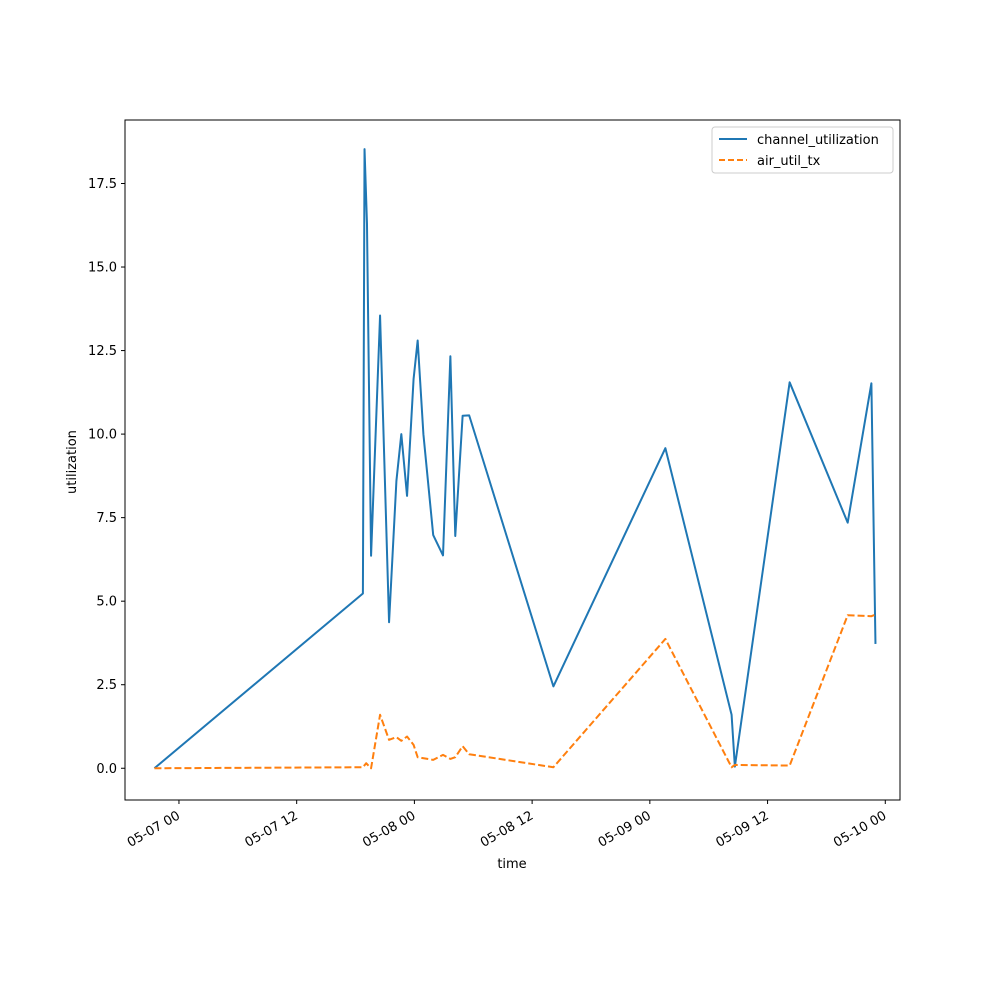 The image size is (1000, 1000). I want to click on y-tick-label: 10.0, so click(102, 435).